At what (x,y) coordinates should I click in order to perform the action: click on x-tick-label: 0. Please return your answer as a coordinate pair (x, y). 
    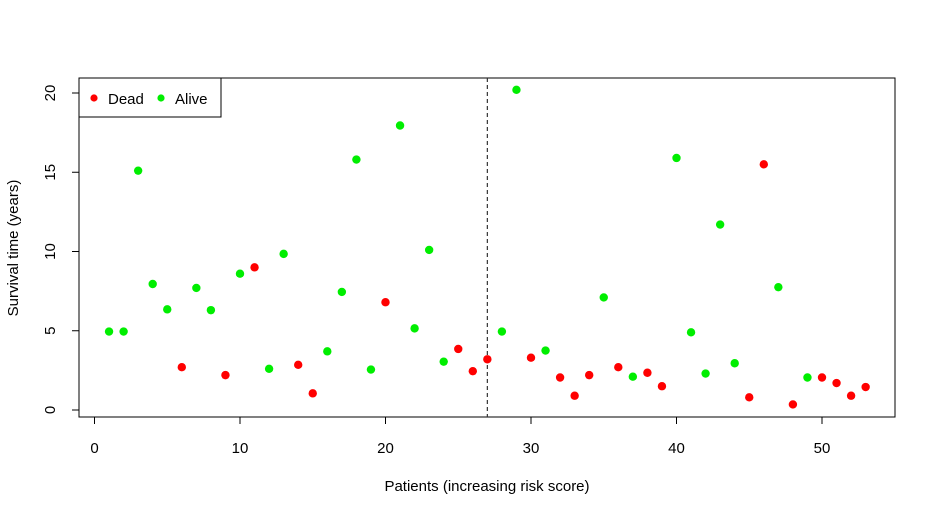
    Looking at the image, I should click on (94, 448).